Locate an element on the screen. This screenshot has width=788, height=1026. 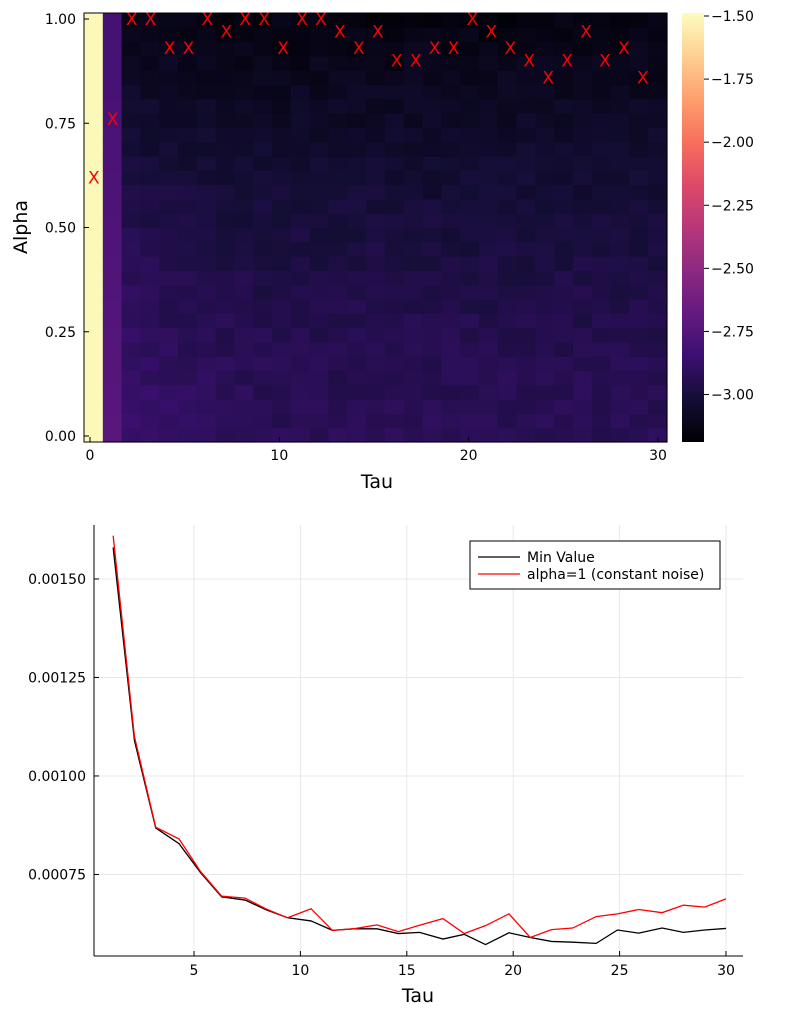
colorbar-tick-label: −2.00 is located at coordinates (732, 143).